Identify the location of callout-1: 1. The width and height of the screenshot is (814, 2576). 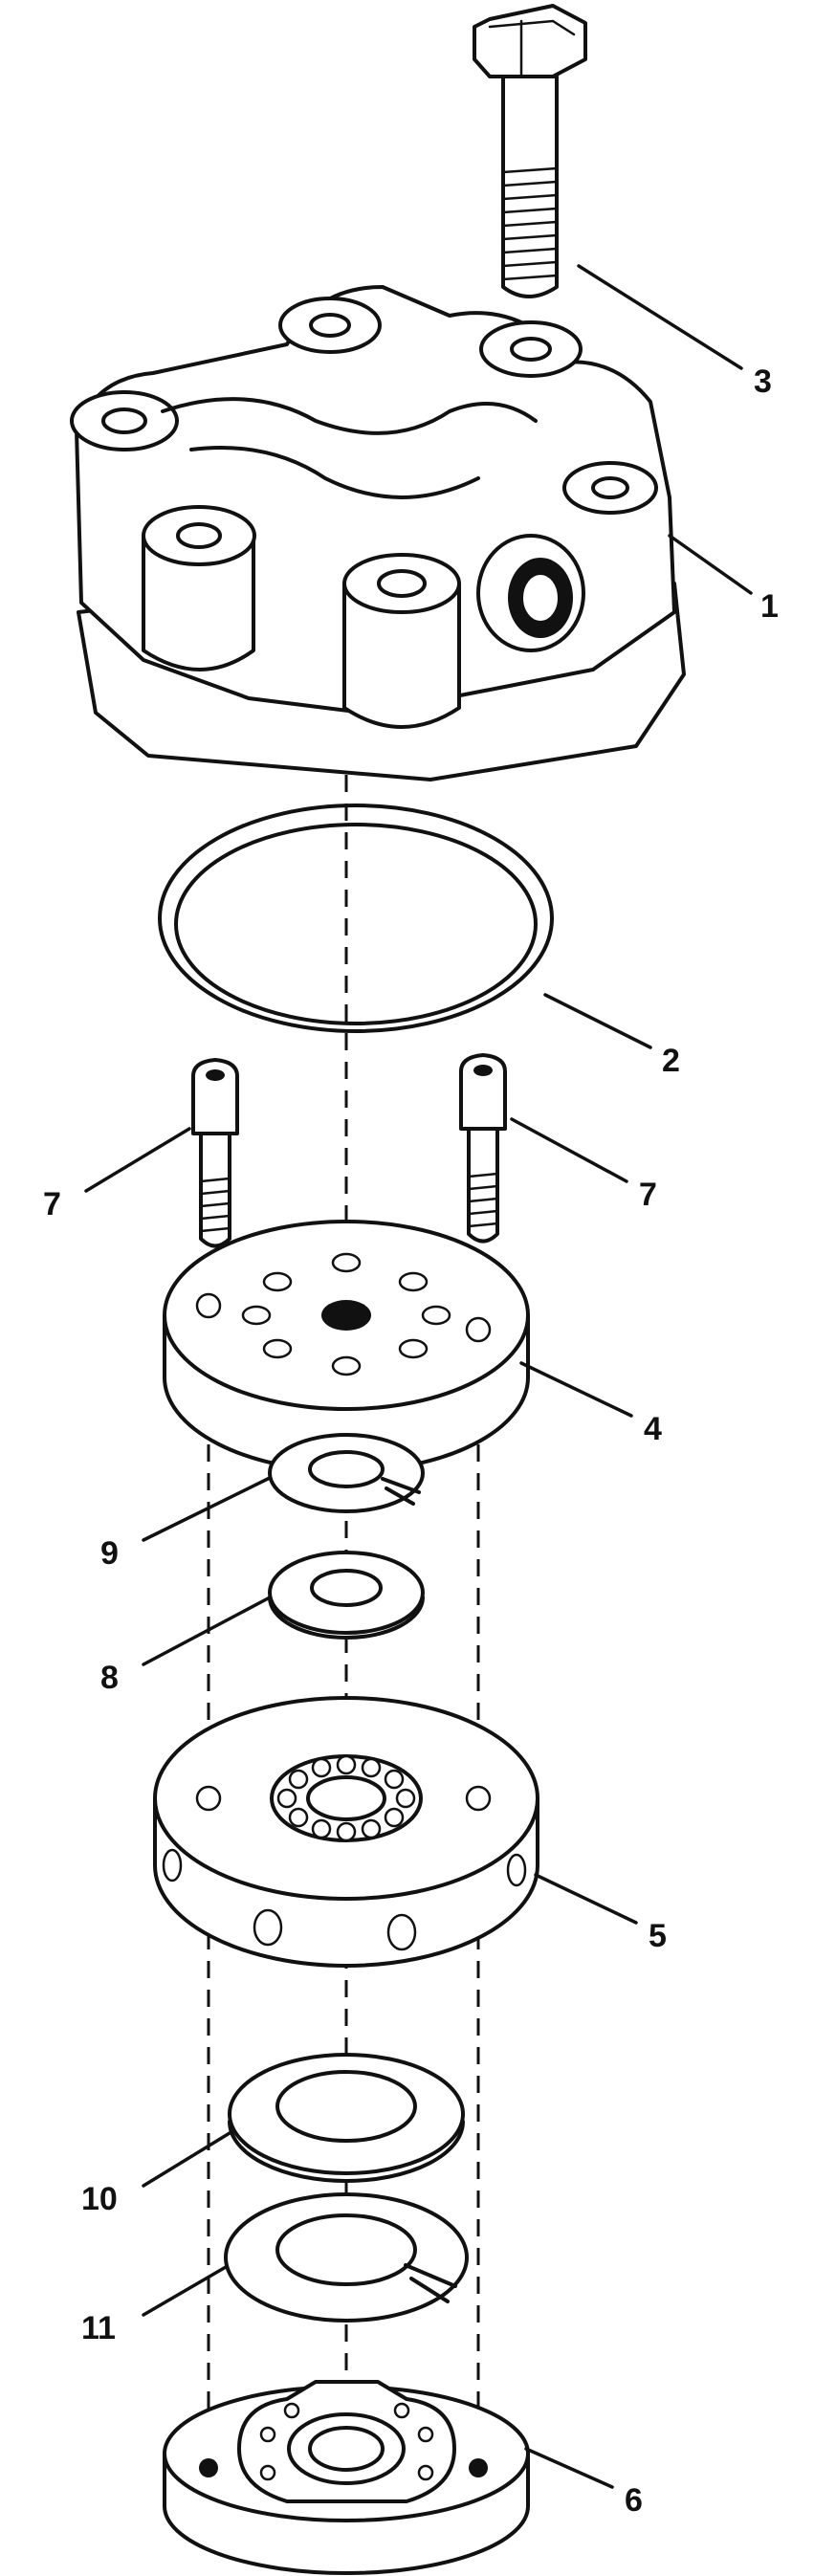
(769, 606).